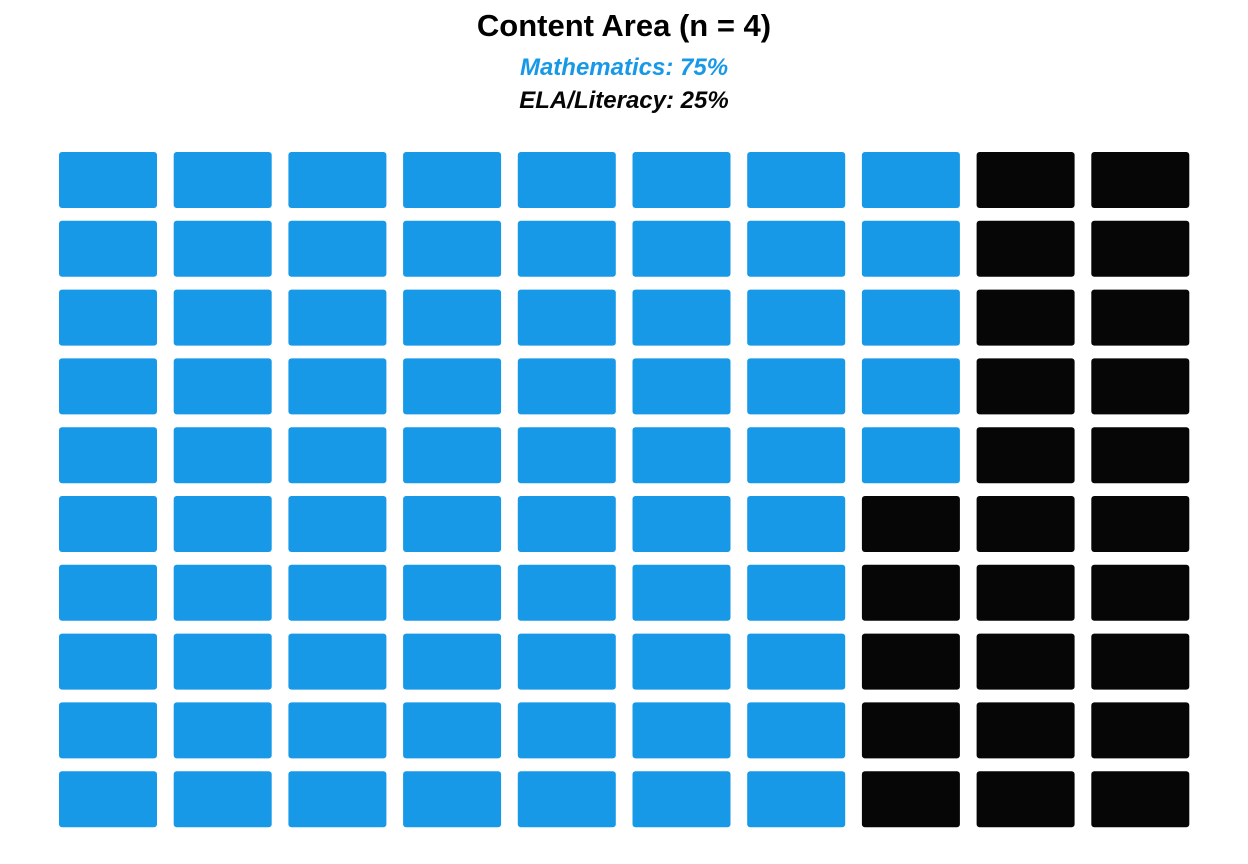 This screenshot has width=1248, height=864. Describe the element at coordinates (624, 100) in the screenshot. I see `legend-ela-literacy: ELA/Literacy: 25%` at that location.